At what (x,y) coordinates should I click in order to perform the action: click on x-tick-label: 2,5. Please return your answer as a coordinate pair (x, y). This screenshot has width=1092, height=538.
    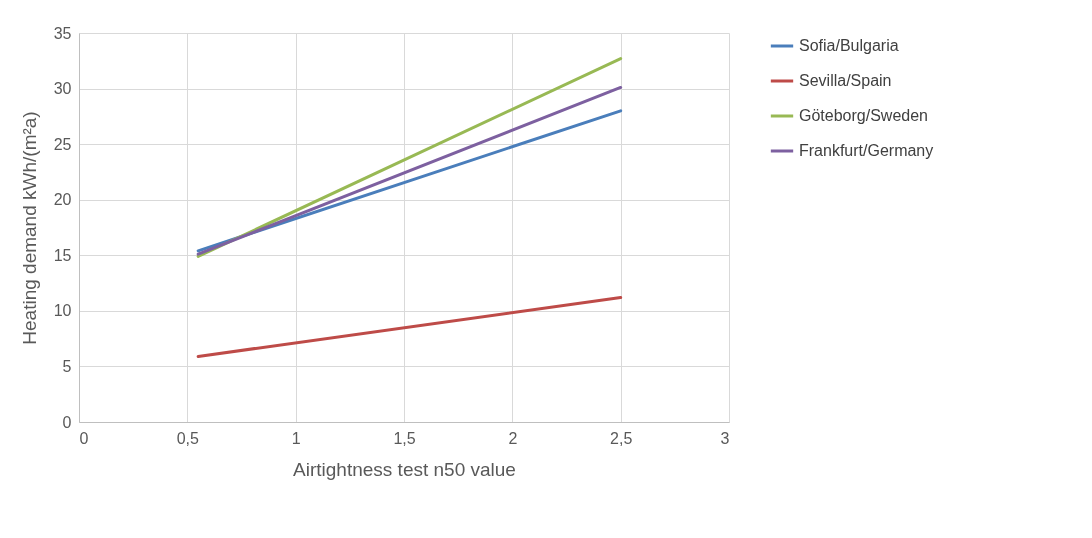
    Looking at the image, I should click on (621, 438).